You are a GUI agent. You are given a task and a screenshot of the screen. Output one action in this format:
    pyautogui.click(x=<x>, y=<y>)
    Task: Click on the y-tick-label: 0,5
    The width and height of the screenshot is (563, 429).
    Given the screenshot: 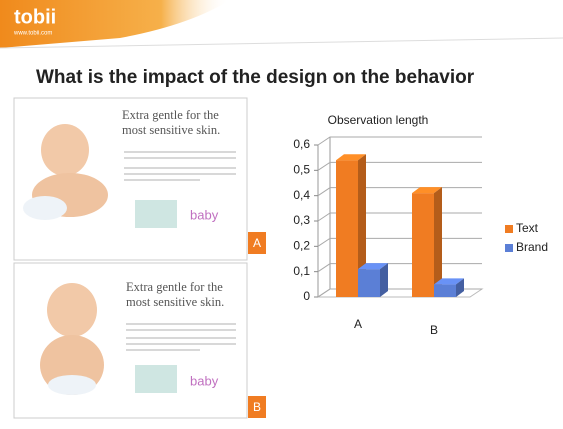 What is the action you would take?
    pyautogui.click(x=301, y=170)
    